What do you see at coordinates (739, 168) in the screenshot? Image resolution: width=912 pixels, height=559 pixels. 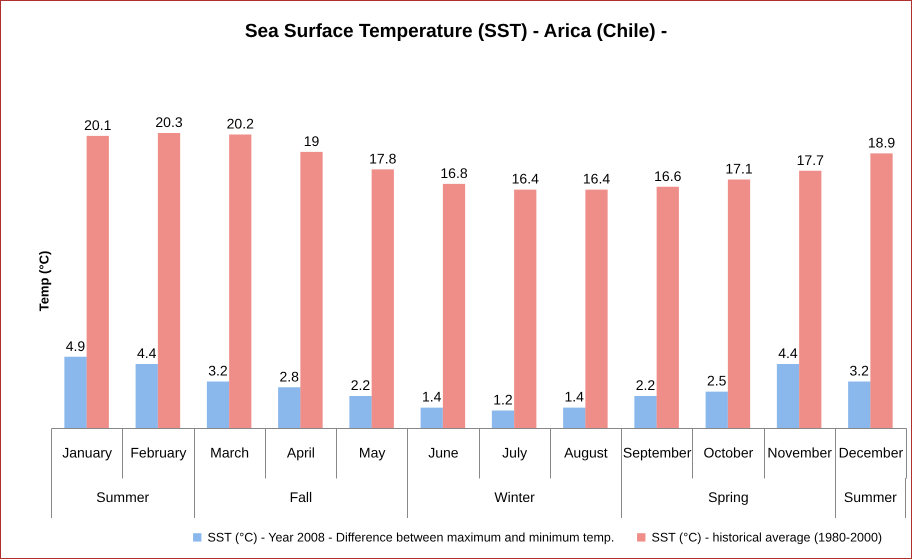 I see `data-label: 17.1` at bounding box center [739, 168].